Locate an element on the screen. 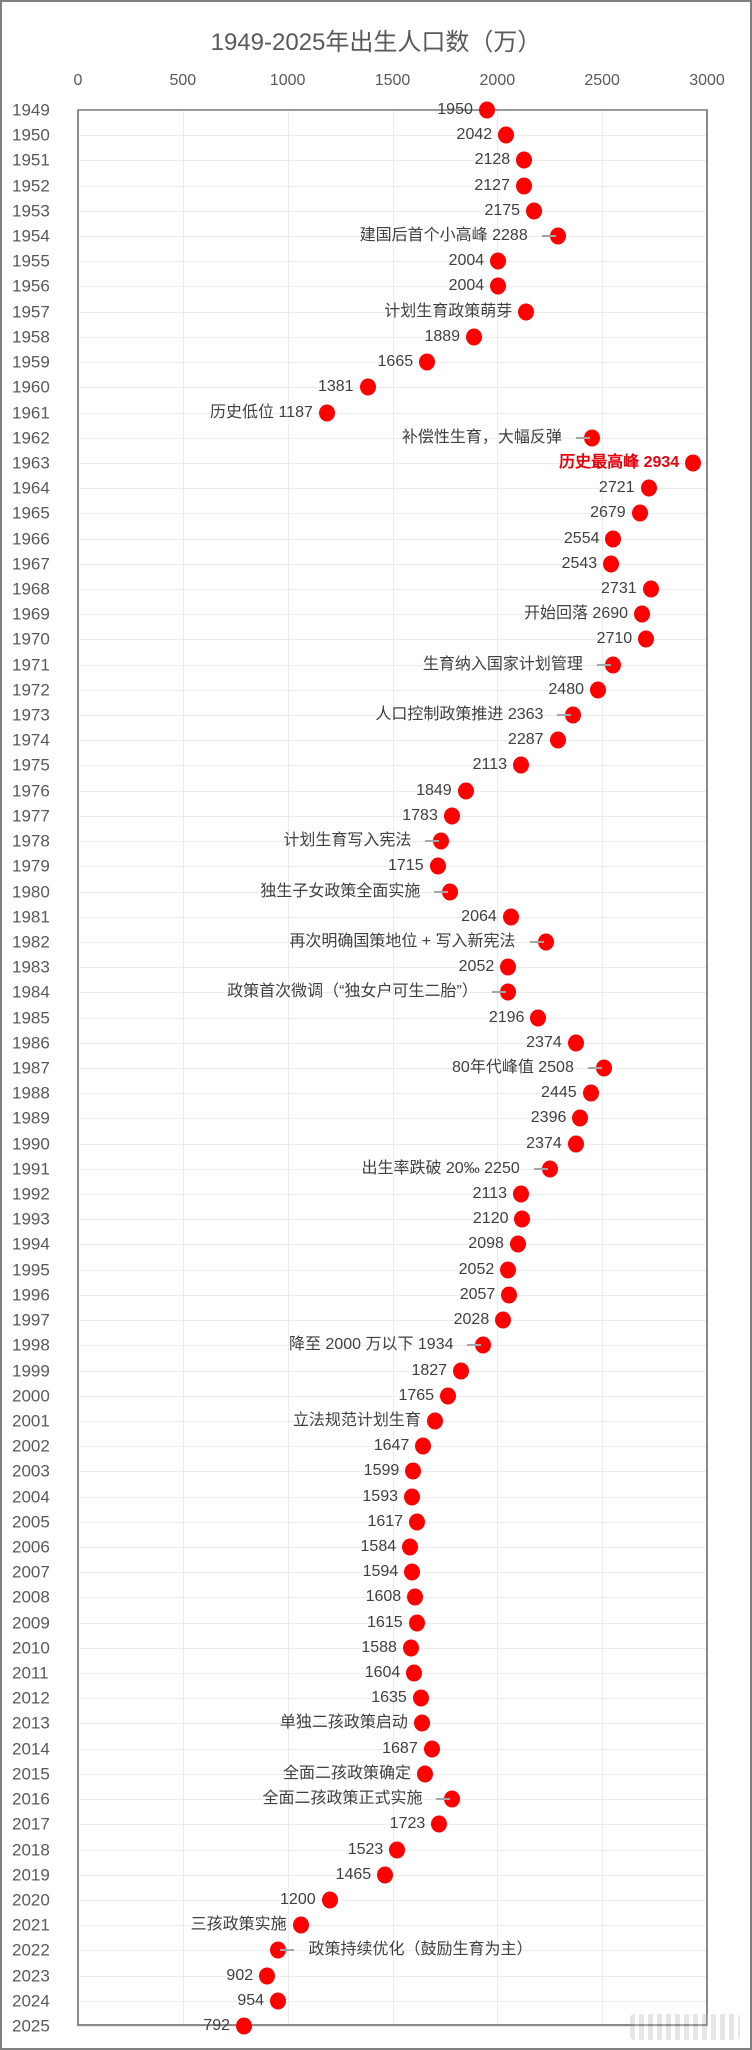  data-label: 2175 is located at coordinates (502, 210).